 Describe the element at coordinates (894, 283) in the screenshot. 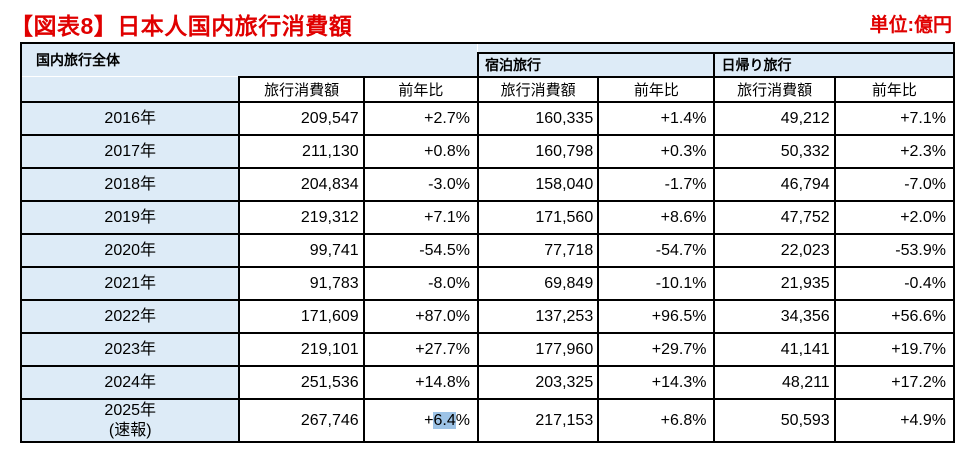

I see `daytrip-yoy-cell: -0.4%` at that location.